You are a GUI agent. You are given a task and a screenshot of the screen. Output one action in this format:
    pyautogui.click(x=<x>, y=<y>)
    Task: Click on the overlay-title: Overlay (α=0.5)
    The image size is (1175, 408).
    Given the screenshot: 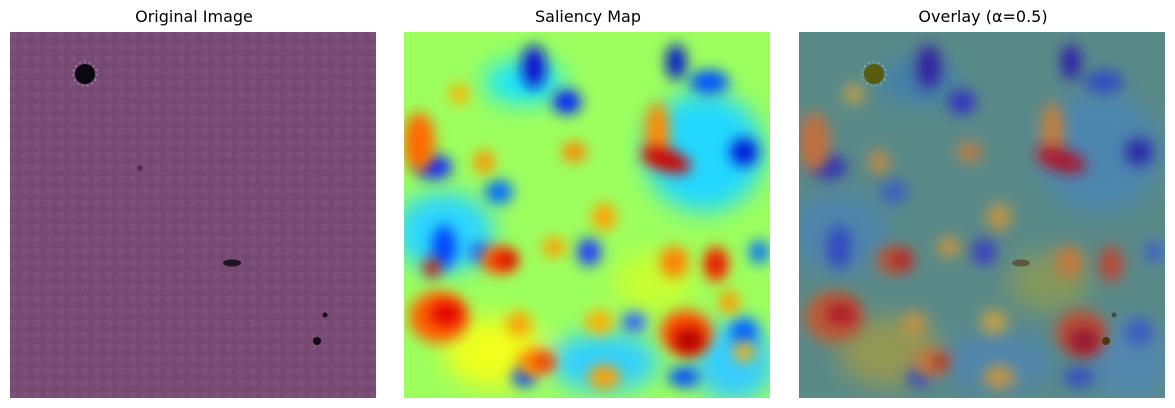 What is the action you would take?
    pyautogui.click(x=983, y=16)
    